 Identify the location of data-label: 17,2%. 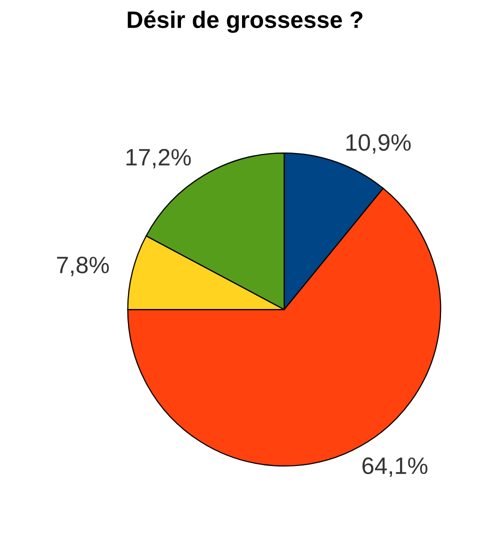
(158, 158).